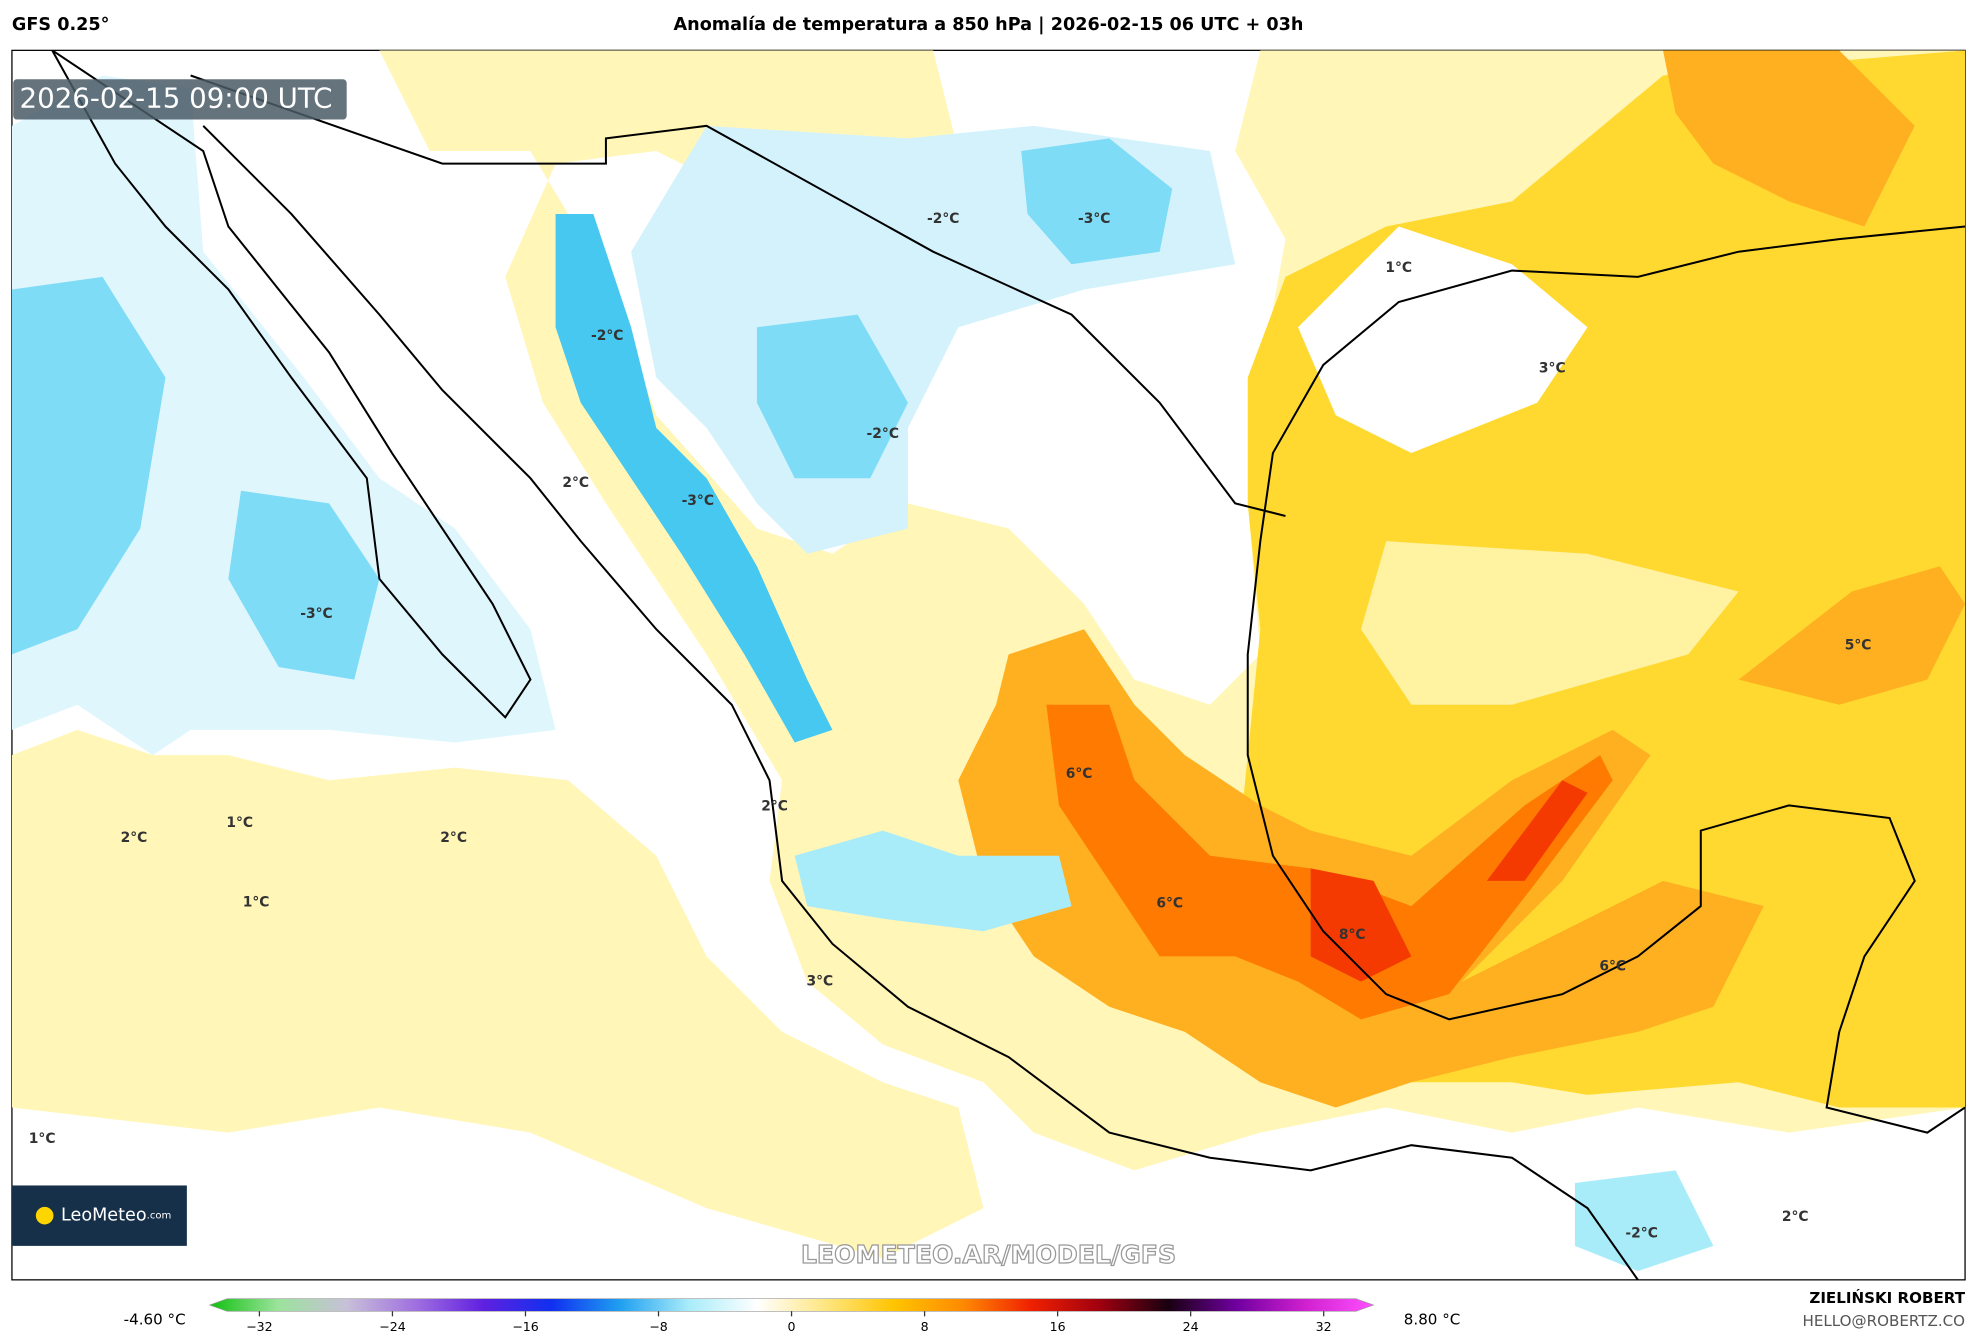  Describe the element at coordinates (988, 1254) in the screenshot. I see `watermark: LEOMETEO.AR/MODEL/GFS` at that location.